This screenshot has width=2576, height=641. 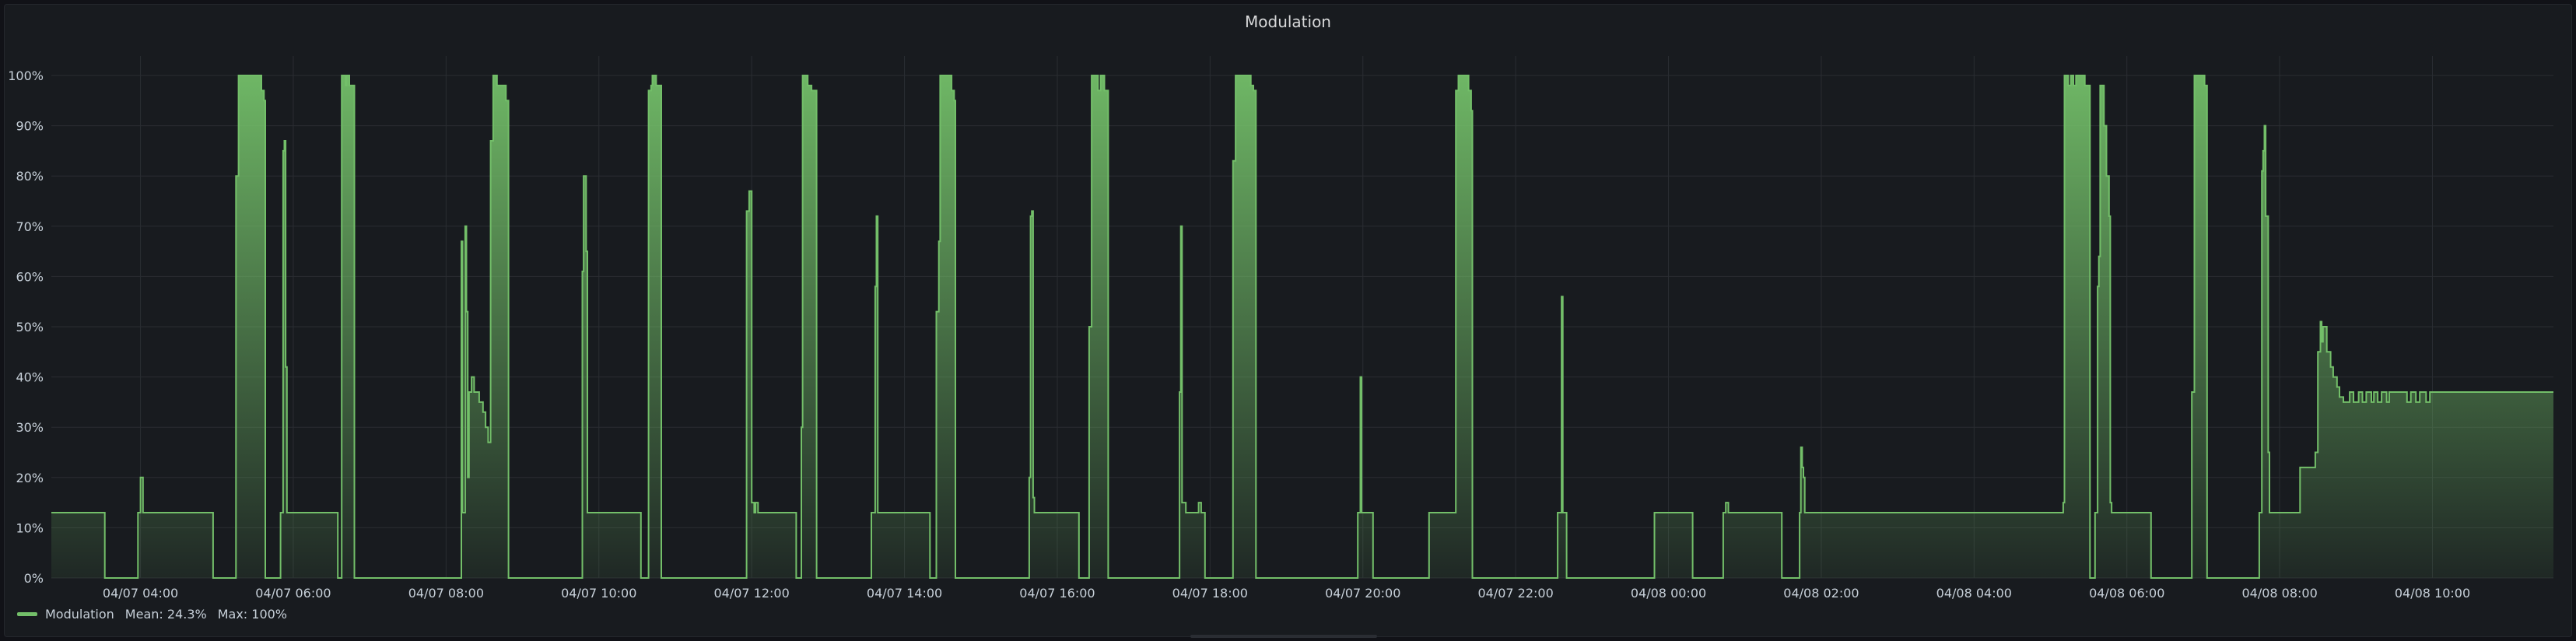 I want to click on y-tick-label: 0%, so click(x=34, y=578).